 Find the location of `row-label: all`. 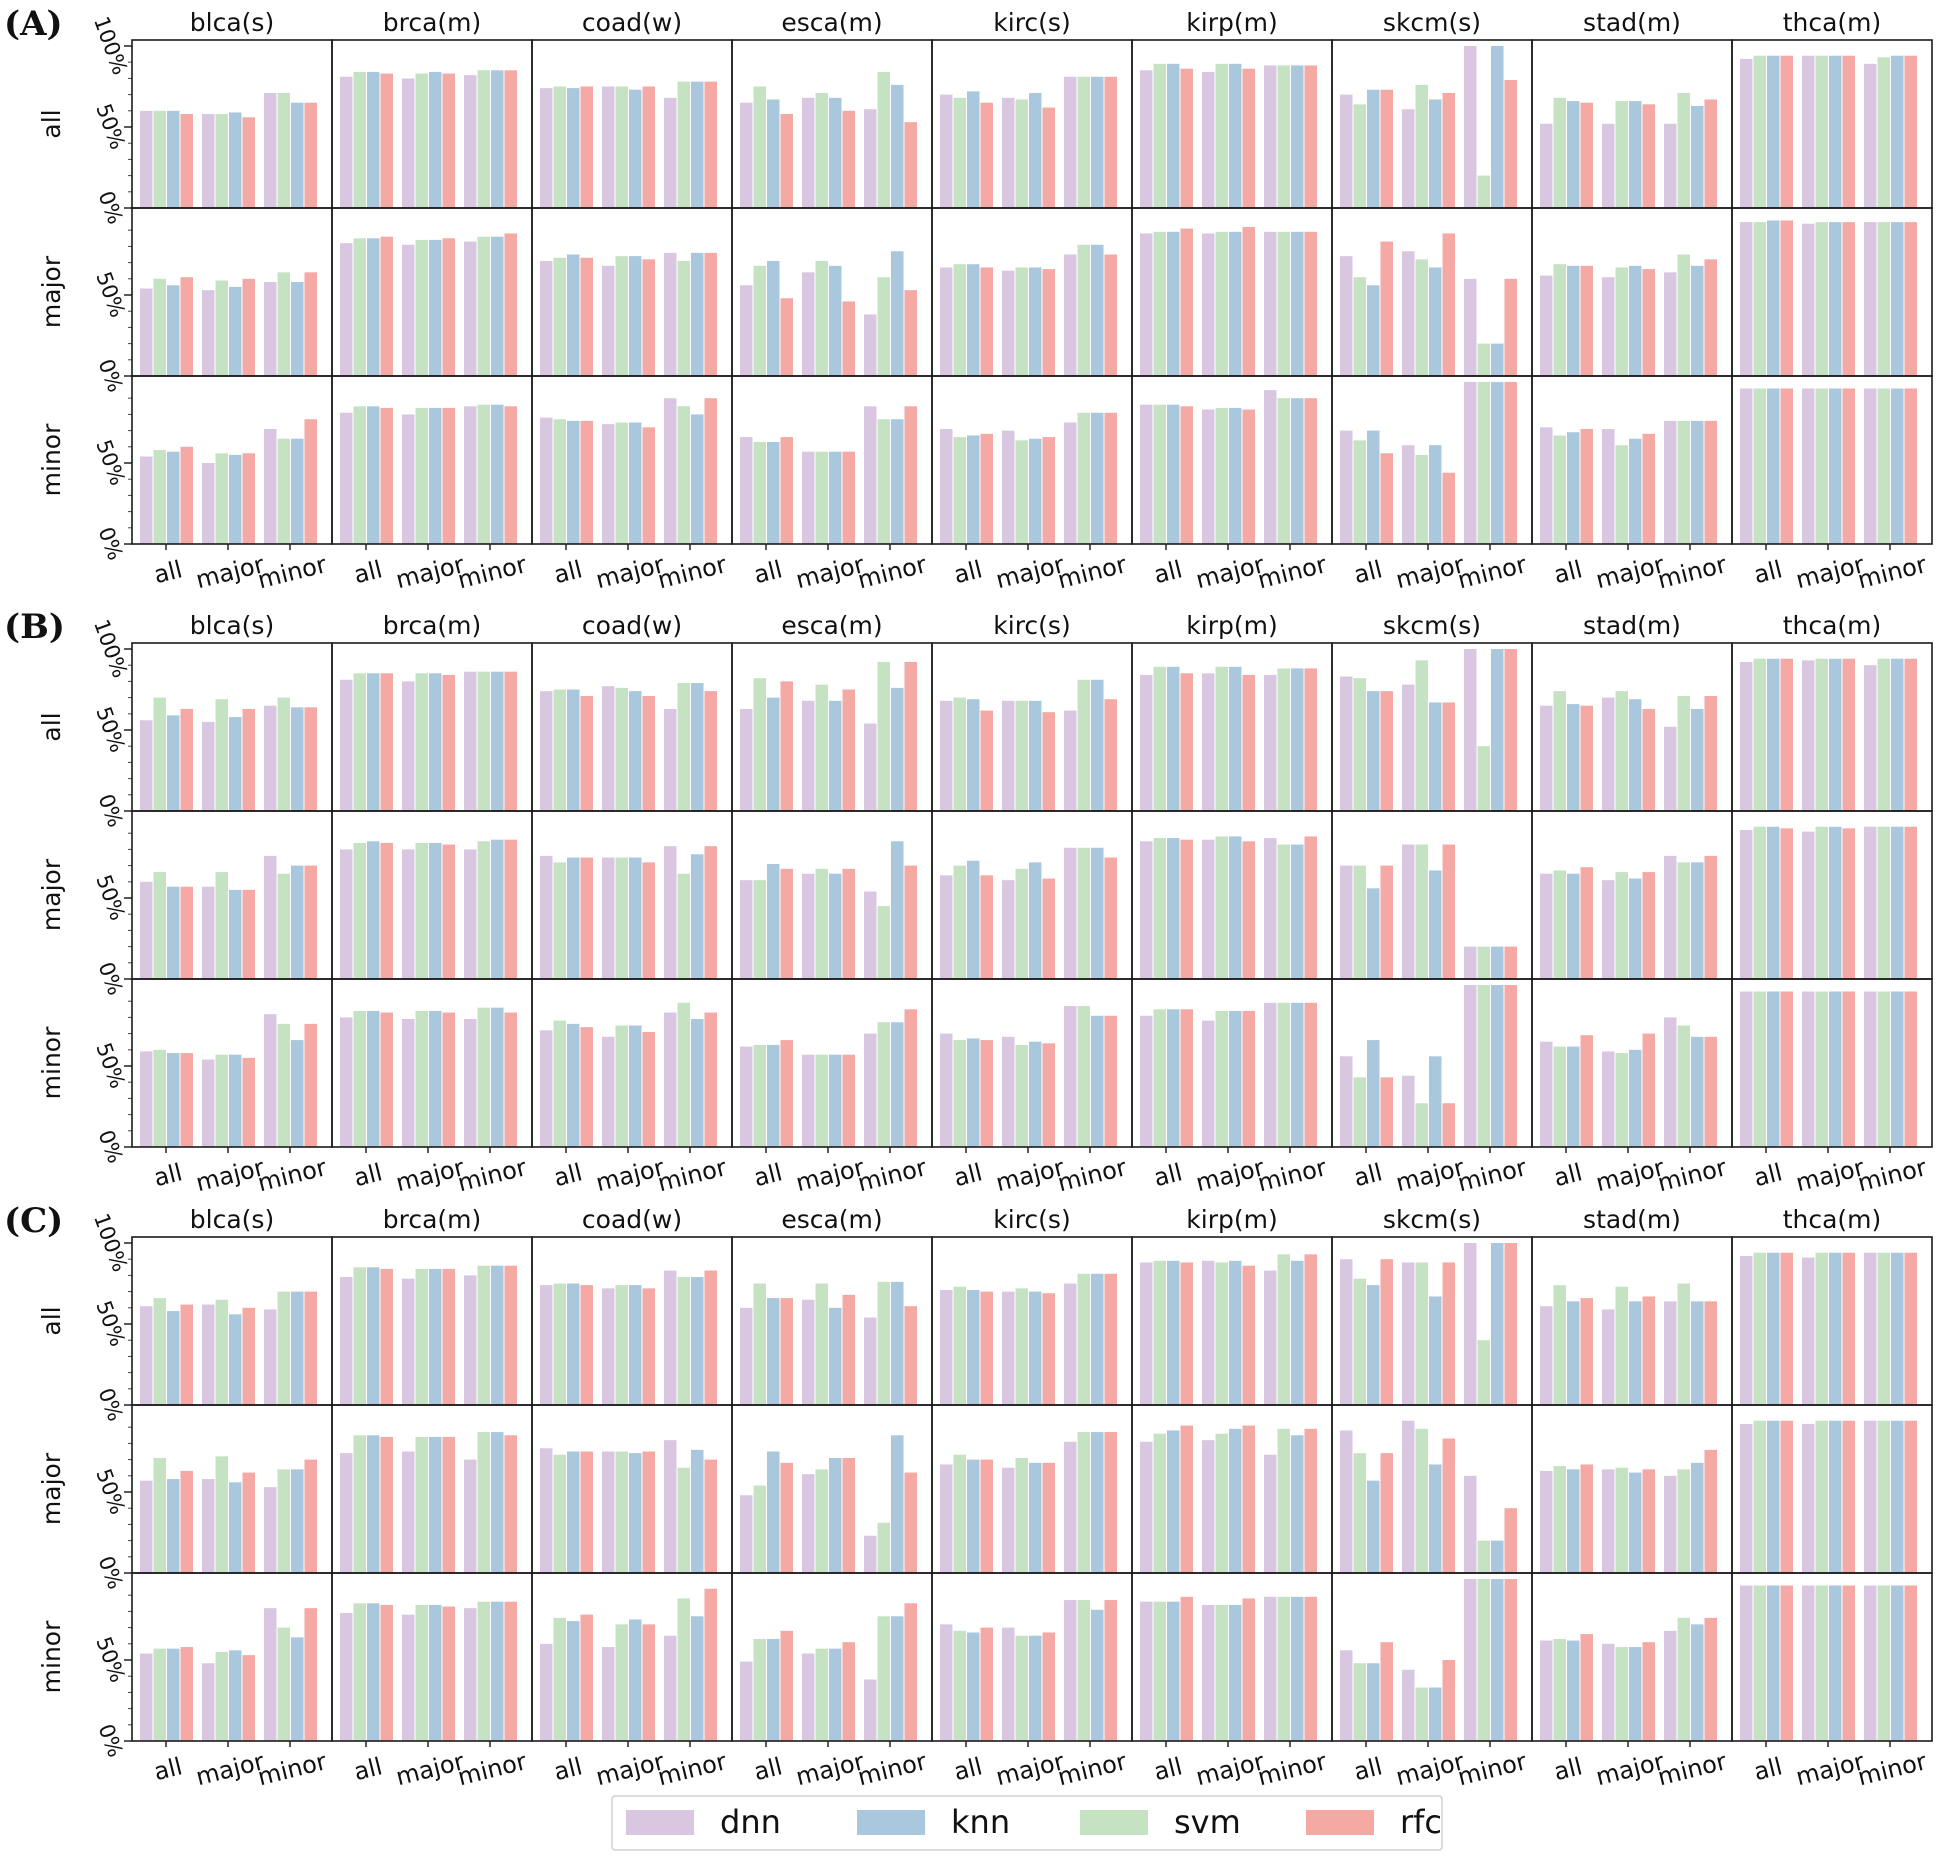

row-label: all is located at coordinates (51, 1320).